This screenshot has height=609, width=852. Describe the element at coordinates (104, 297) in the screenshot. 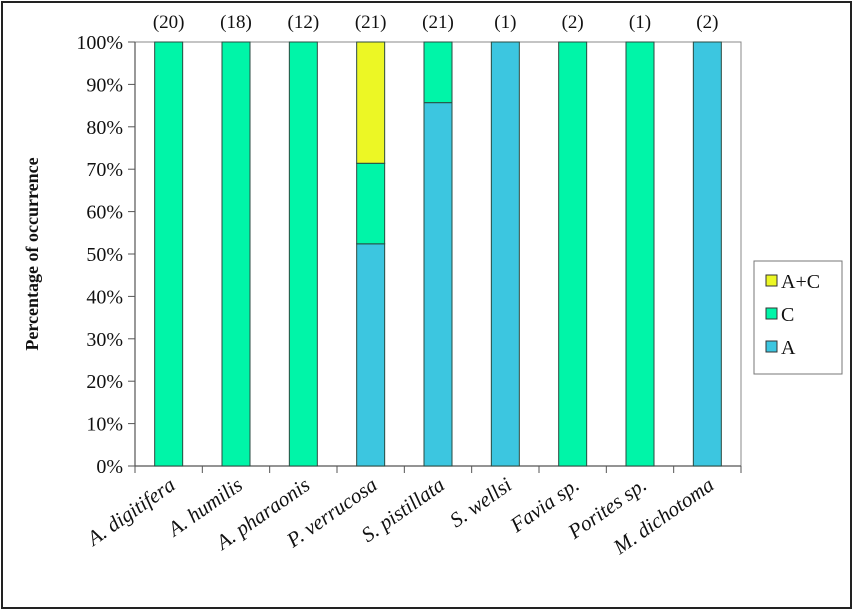

I see `y-tick-label: 40%` at that location.